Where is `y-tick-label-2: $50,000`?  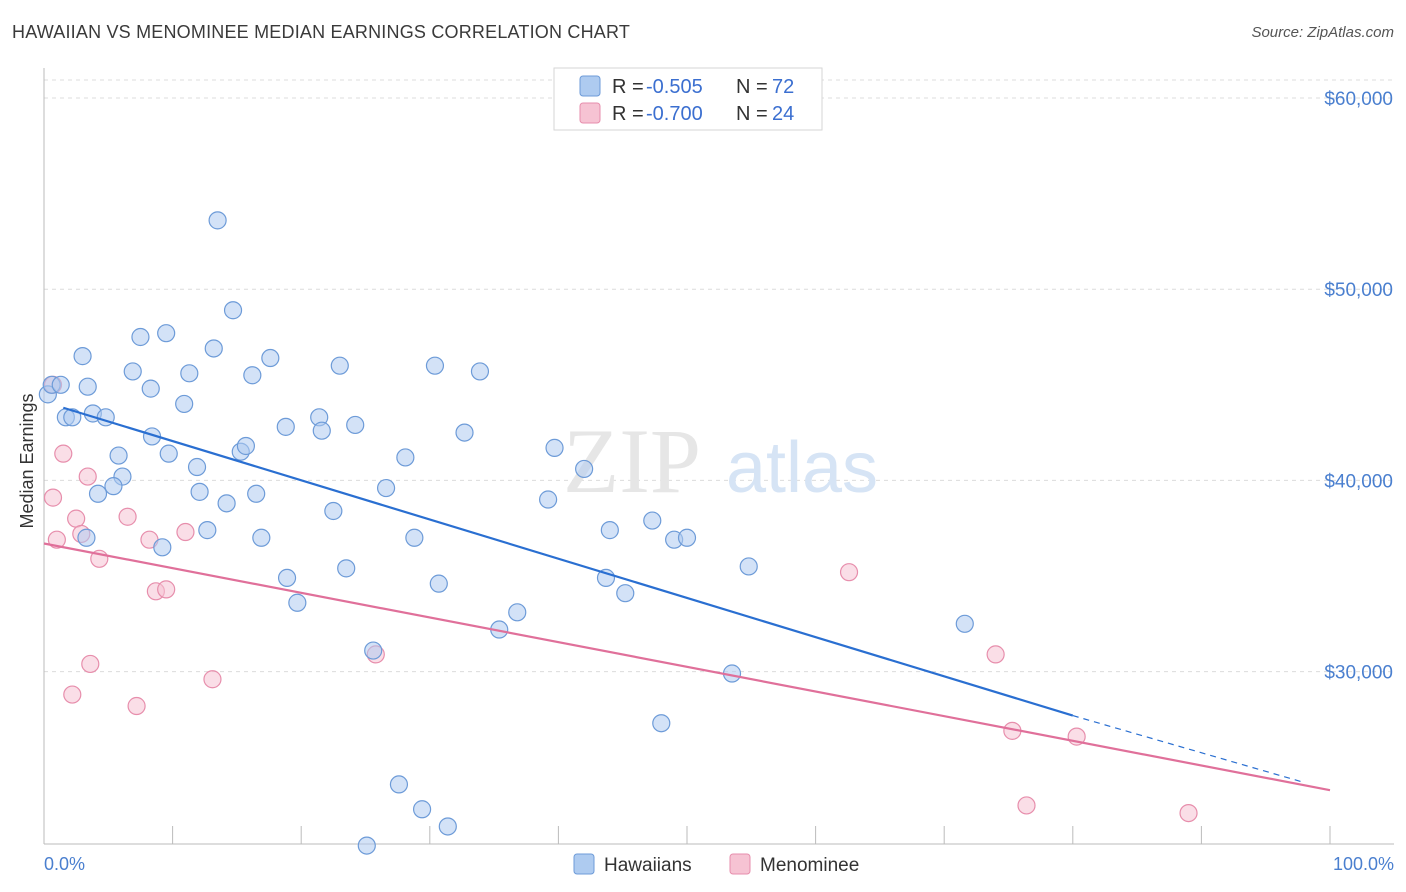 y-tick-label-2: $50,000 is located at coordinates (1358, 290).